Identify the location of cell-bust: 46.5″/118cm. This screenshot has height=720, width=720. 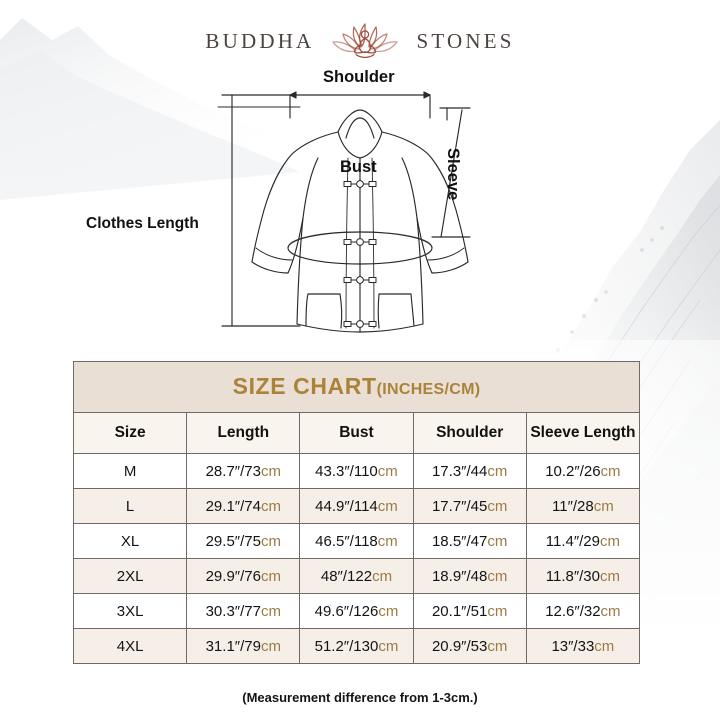
(356, 541).